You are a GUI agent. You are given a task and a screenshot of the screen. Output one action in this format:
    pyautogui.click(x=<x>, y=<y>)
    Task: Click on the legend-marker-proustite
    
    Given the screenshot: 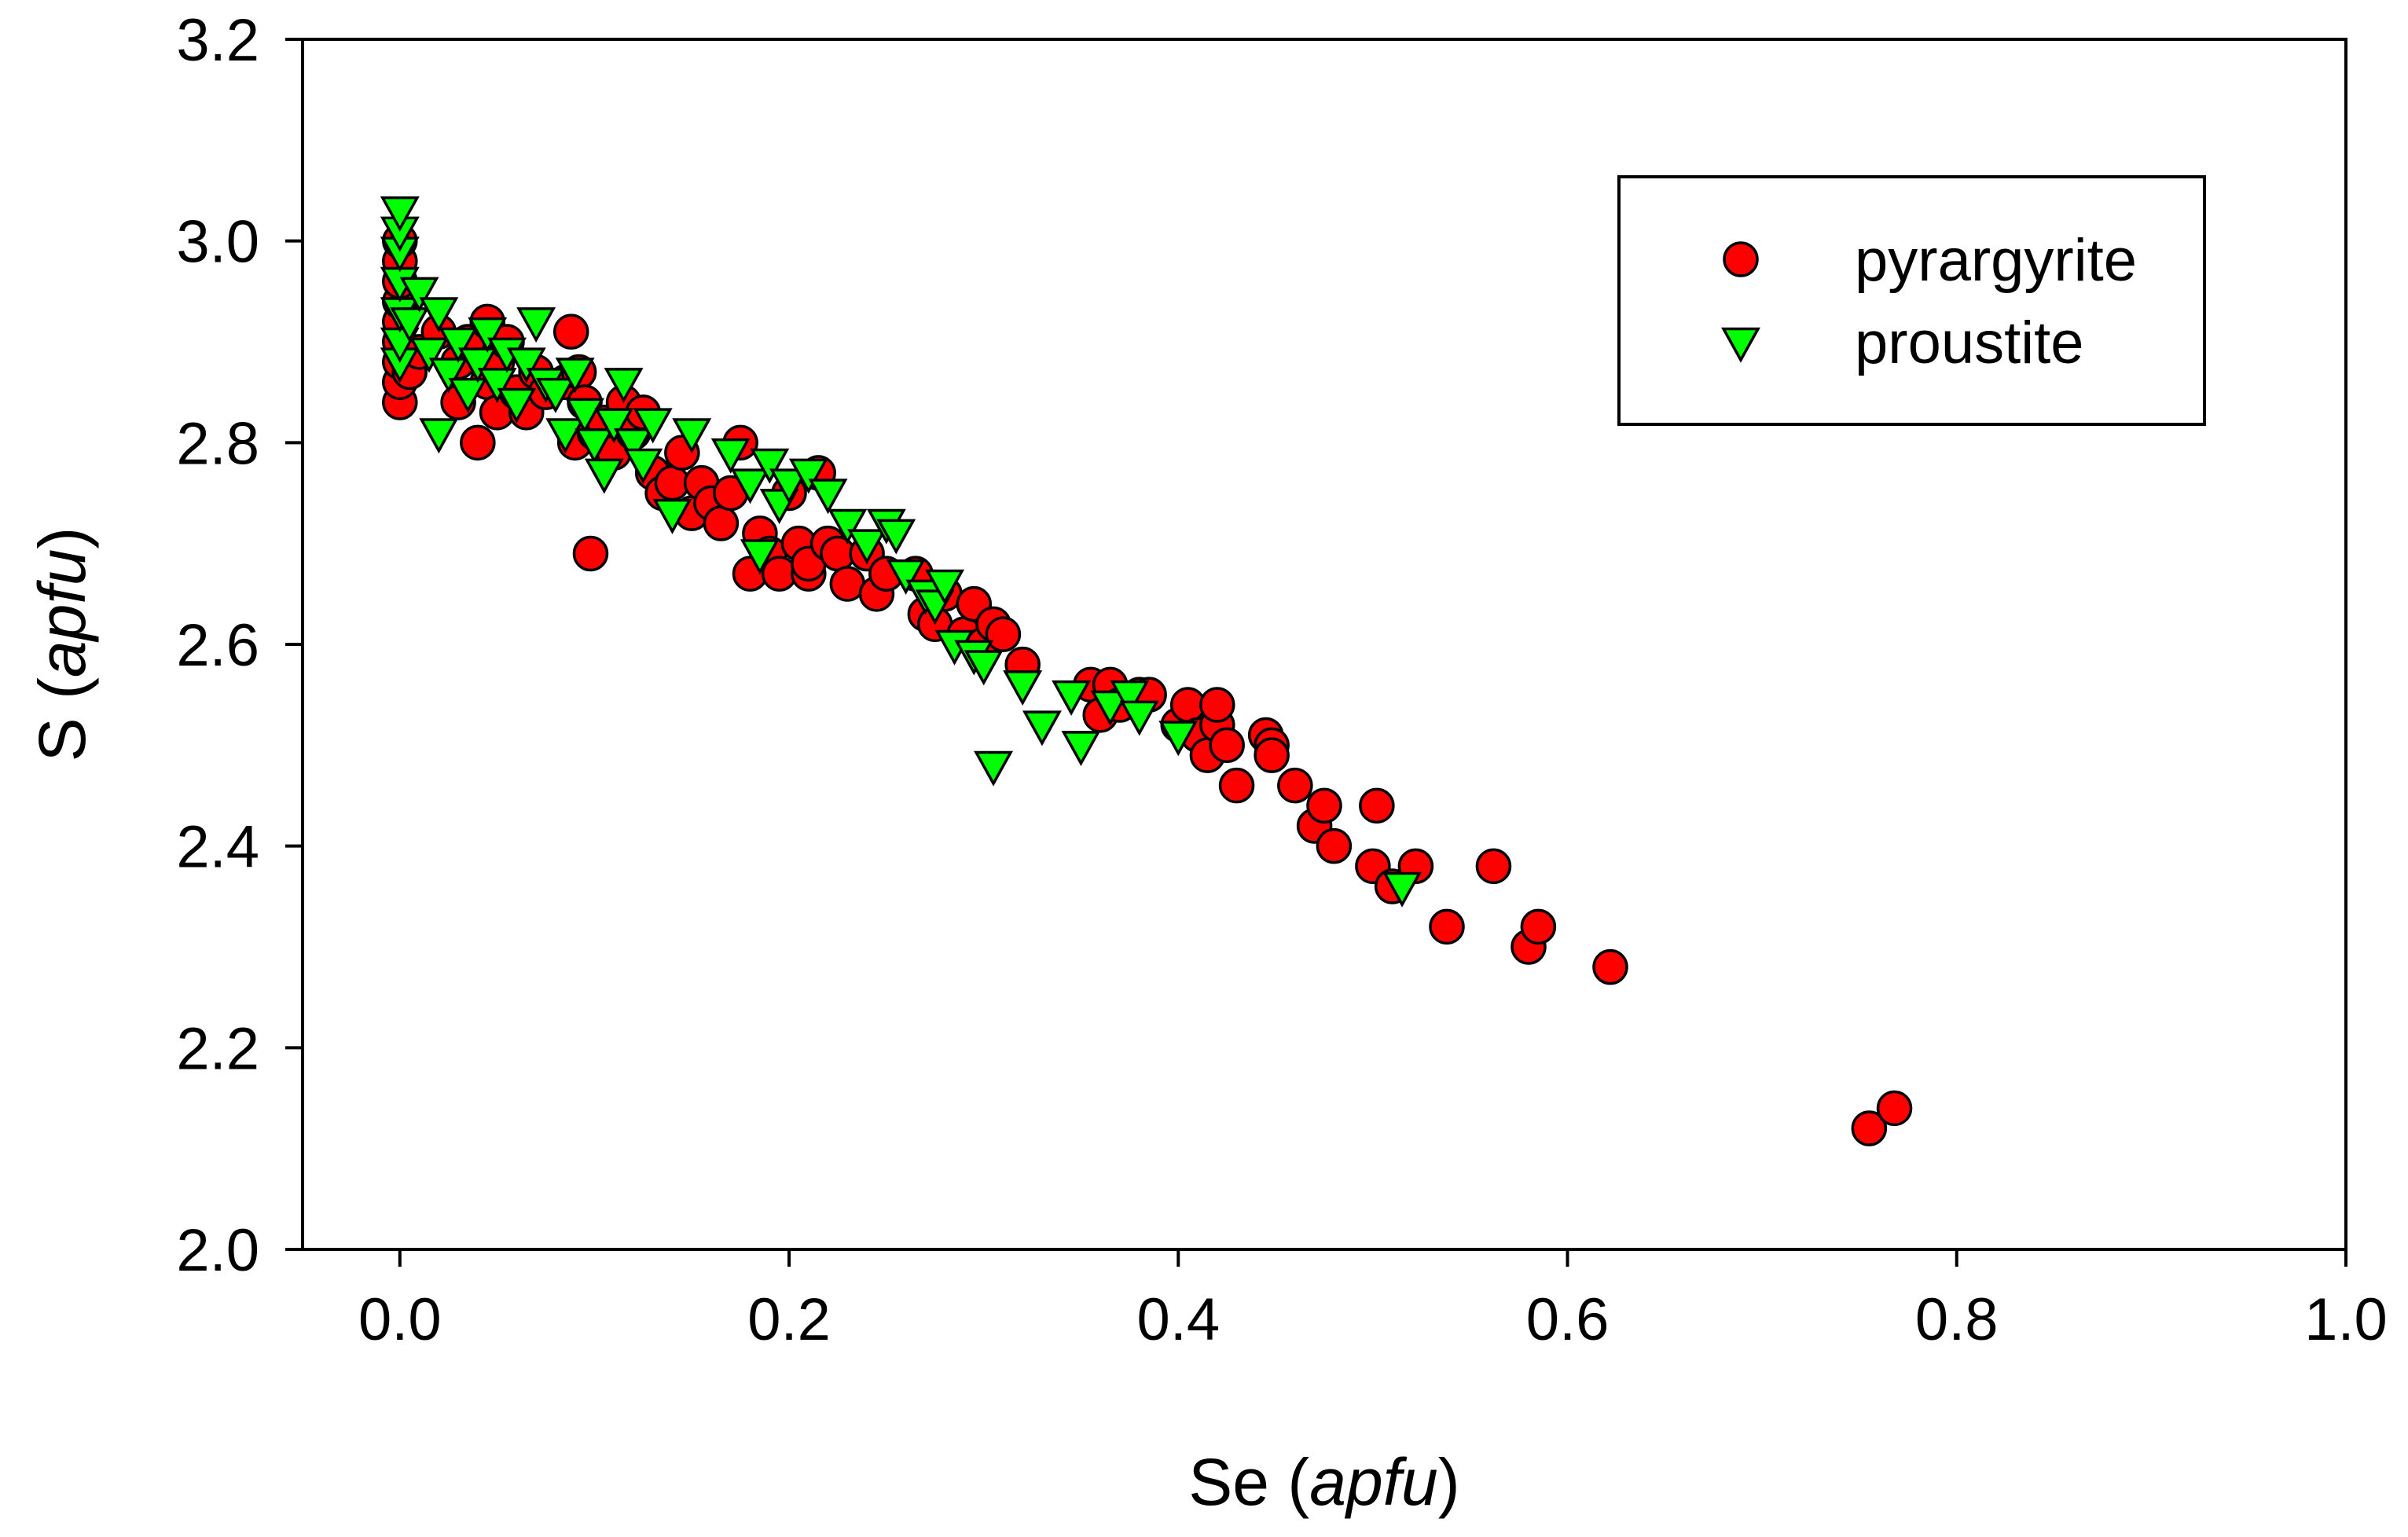 What is the action you would take?
    pyautogui.click(x=1741, y=345)
    